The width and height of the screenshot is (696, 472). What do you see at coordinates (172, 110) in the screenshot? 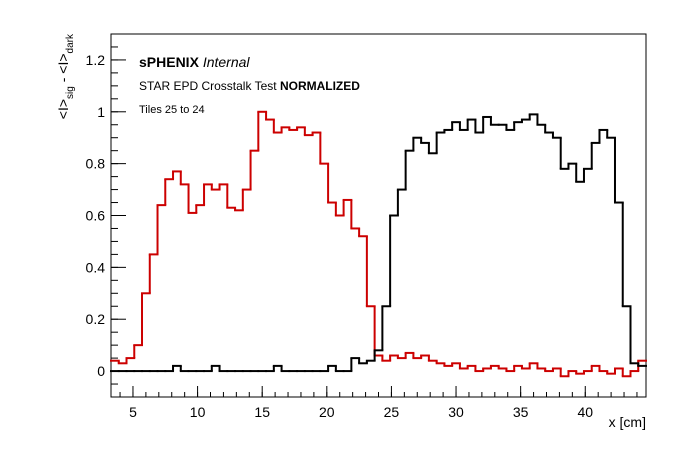
I see `tiles-label: Tiles 25 to 24` at bounding box center [172, 110].